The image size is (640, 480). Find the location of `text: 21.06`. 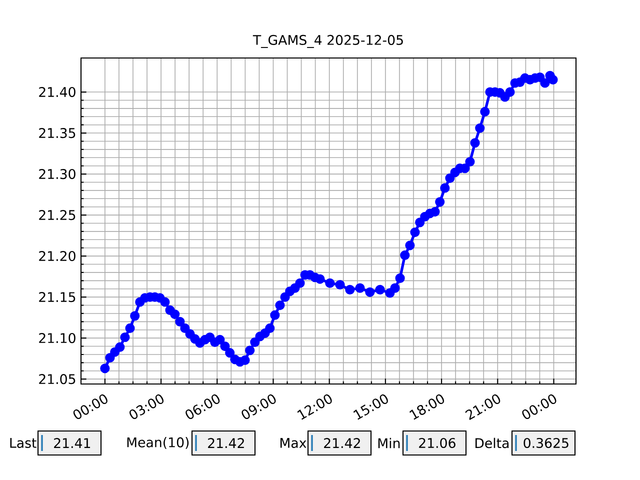

text: 21.06 is located at coordinates (437, 443).